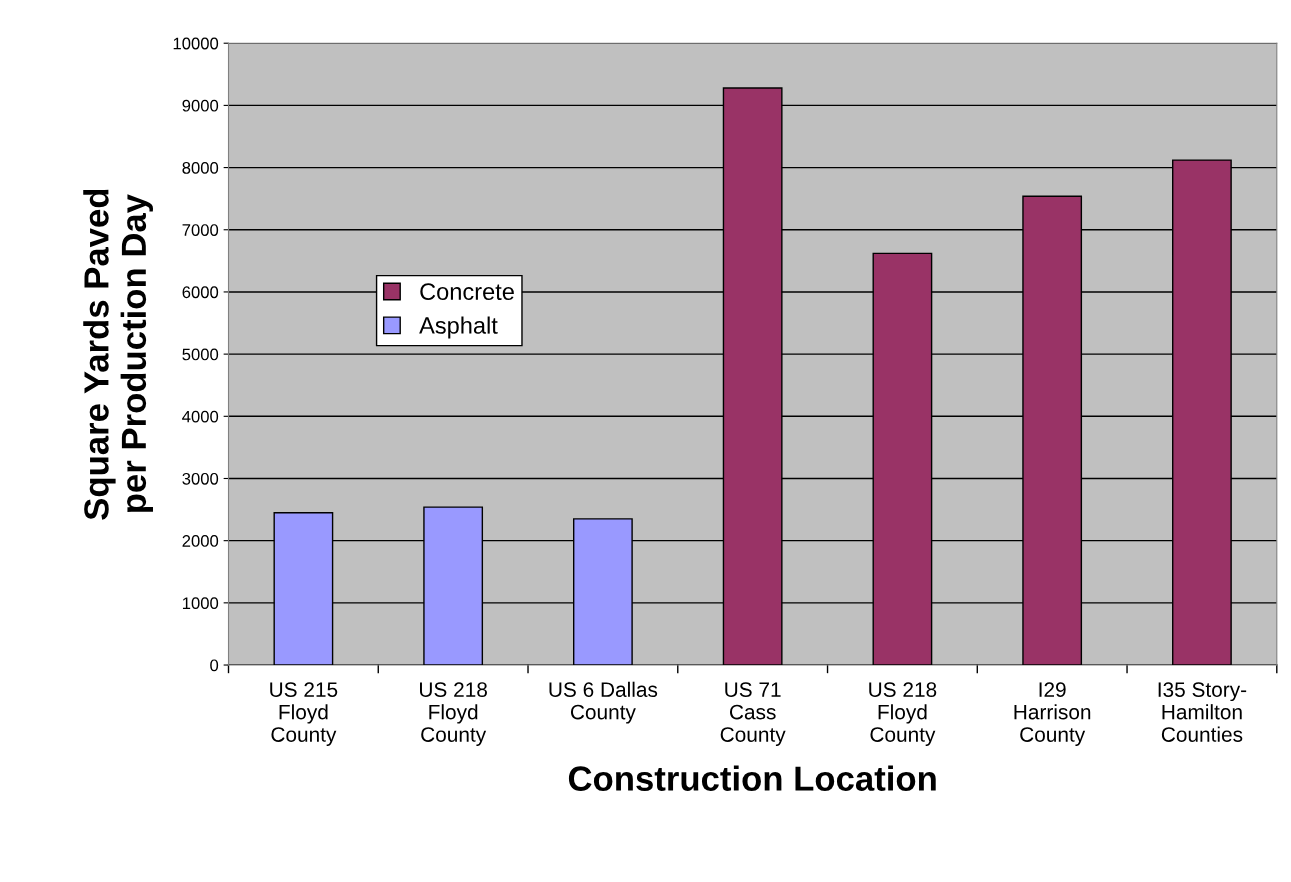 The image size is (1291, 882). I want to click on y-tick-label: 0, so click(214, 665).